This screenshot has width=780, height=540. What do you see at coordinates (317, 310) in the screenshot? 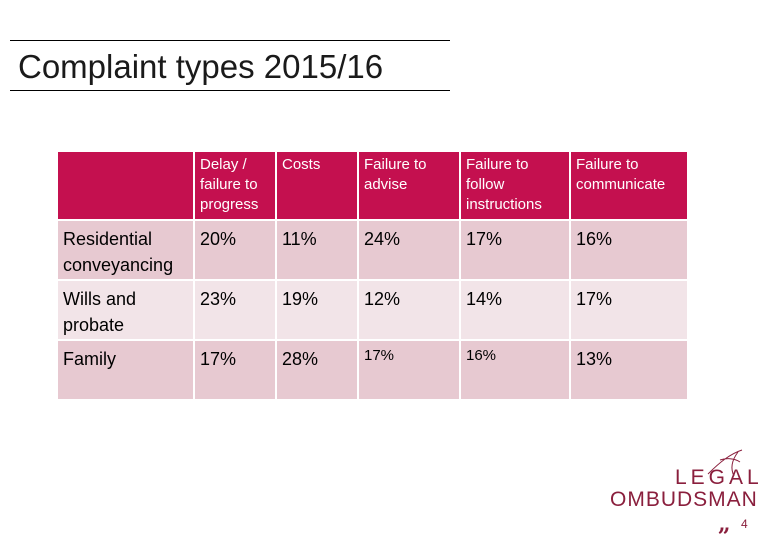
I see `table-cell: 19%` at bounding box center [317, 310].